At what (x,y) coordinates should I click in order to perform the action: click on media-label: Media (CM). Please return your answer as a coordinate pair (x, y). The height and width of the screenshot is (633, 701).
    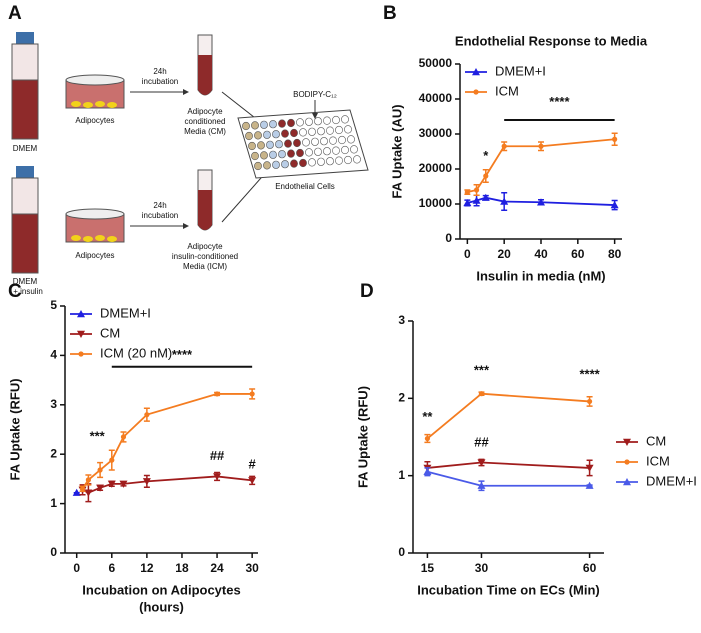
    Looking at the image, I should click on (205, 131).